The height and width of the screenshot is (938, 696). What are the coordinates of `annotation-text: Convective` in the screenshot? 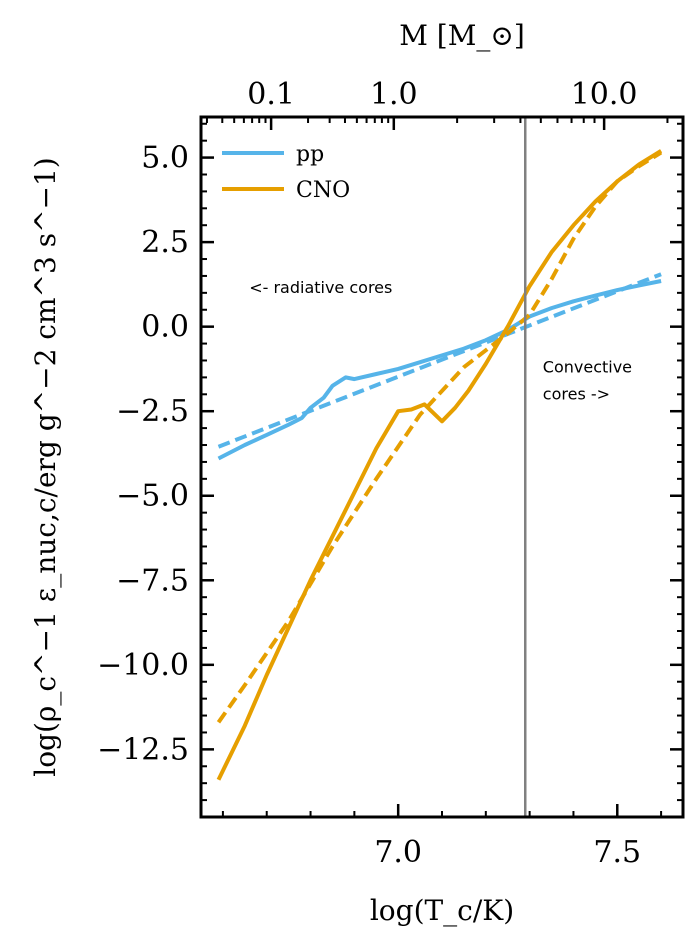 It's located at (587, 366).